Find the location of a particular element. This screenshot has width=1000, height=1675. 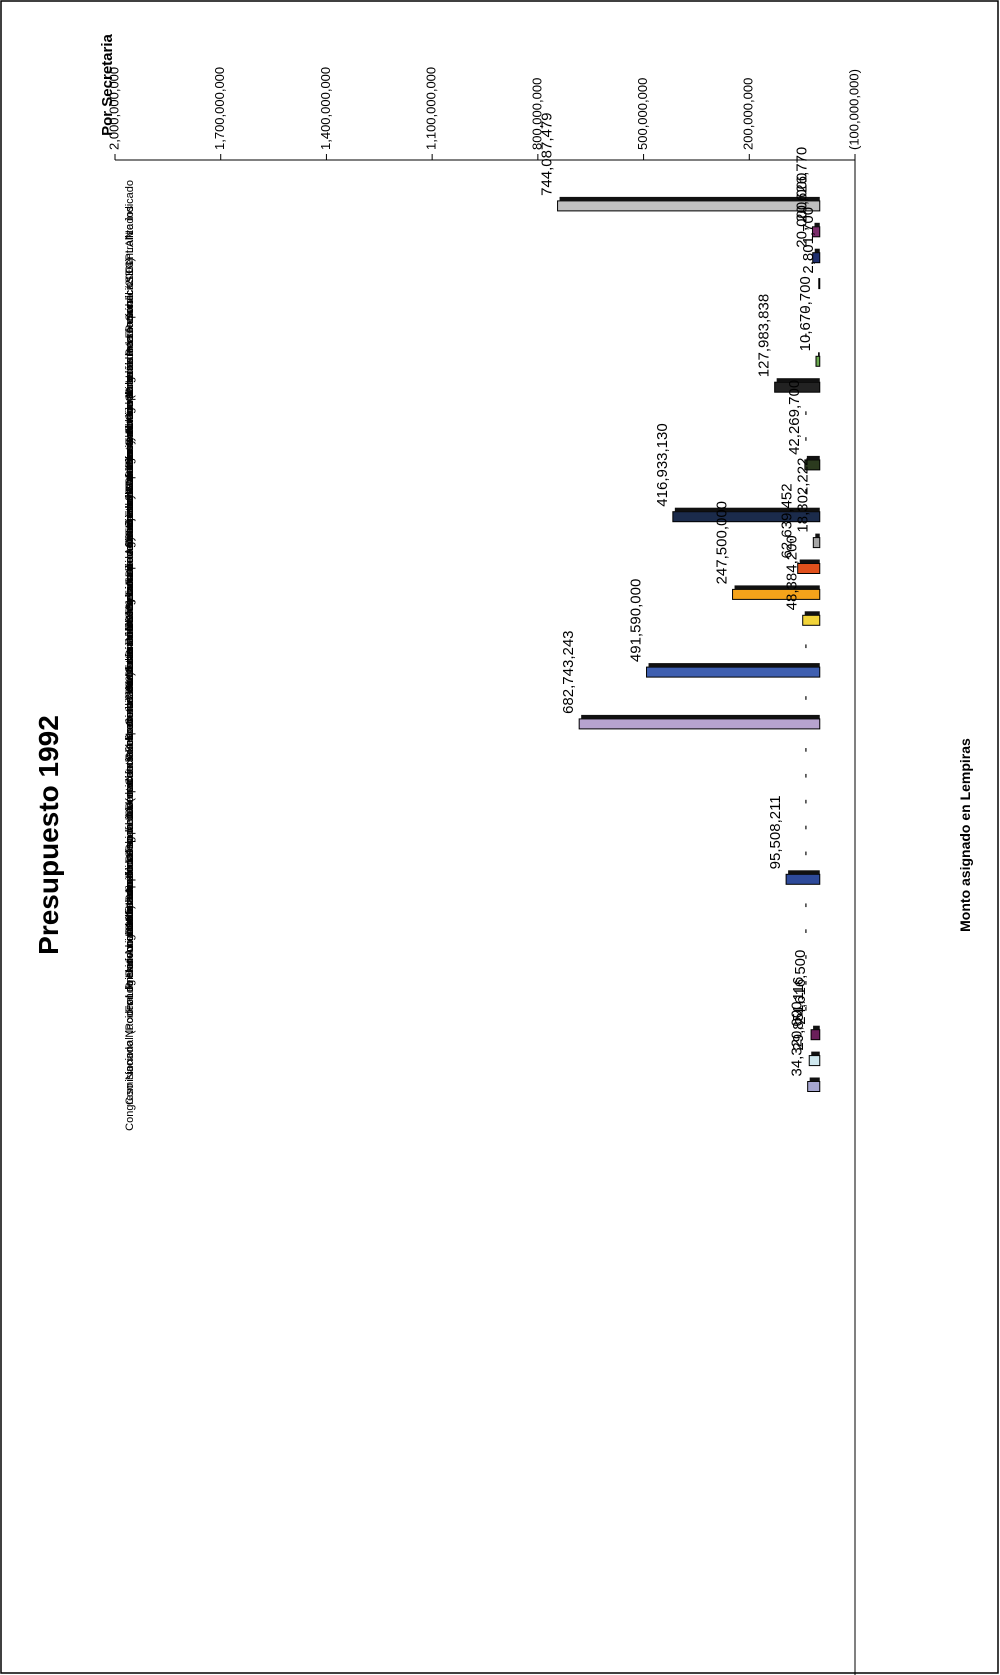

data-label: 62,639,452 is located at coordinates (787, 520).